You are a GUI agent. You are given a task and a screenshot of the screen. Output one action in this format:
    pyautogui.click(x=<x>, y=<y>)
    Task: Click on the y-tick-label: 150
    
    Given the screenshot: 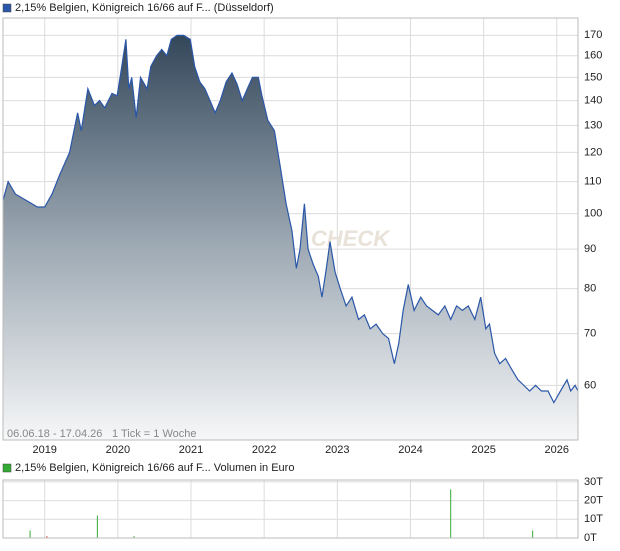 What is the action you would take?
    pyautogui.click(x=593, y=77)
    